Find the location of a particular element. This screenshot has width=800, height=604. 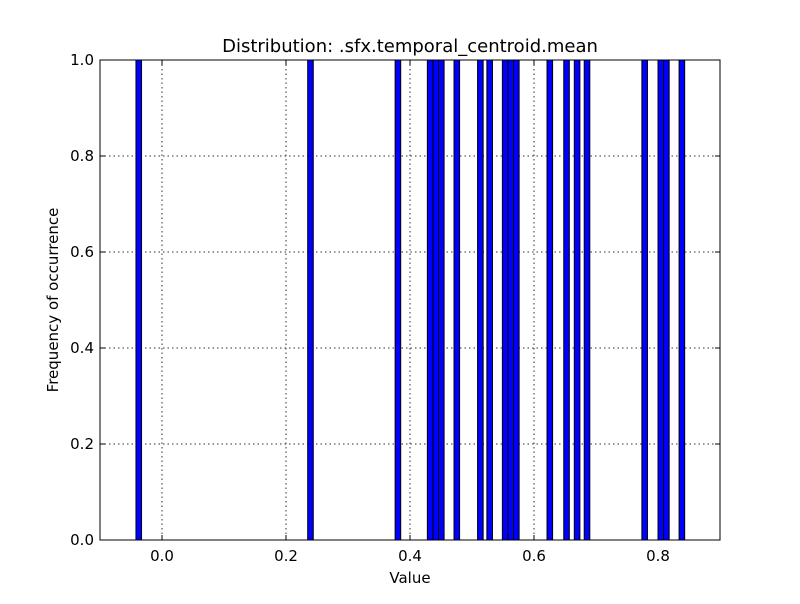

x-tick-label: 0.4 is located at coordinates (410, 556).